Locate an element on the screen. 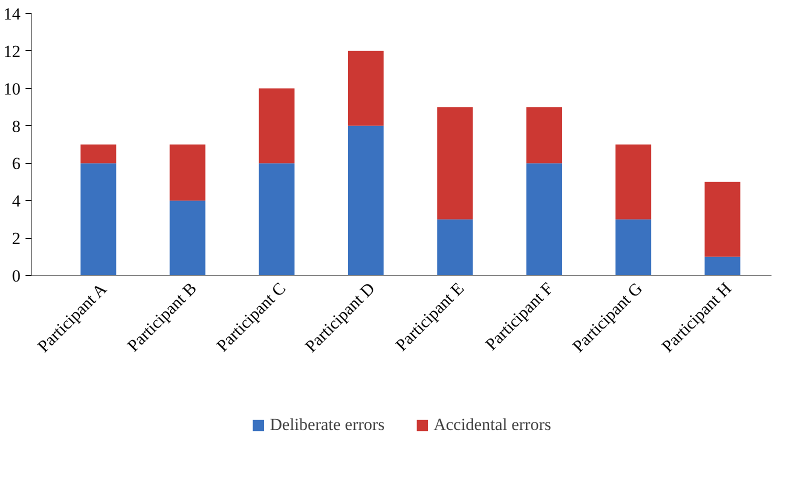 Image resolution: width=804 pixels, height=479 pixels. y-tick-label: 10 is located at coordinates (12, 88).